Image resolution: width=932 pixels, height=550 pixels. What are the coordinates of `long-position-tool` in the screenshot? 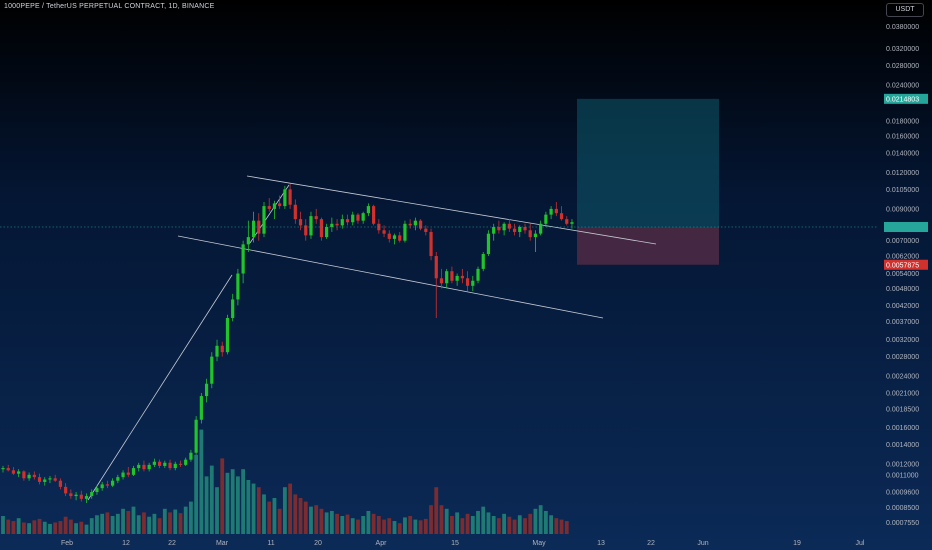 It's located at (648, 181).